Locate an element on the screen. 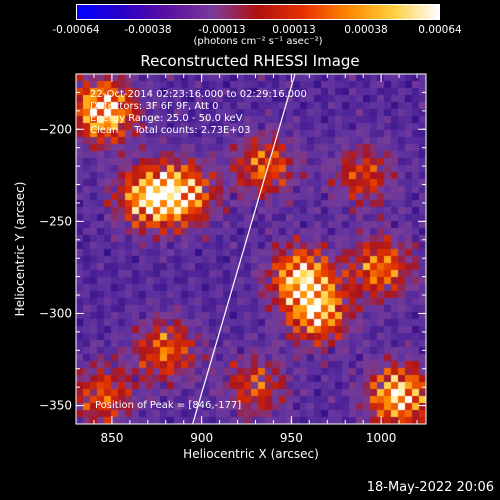 The width and height of the screenshot is (500, 500). x-axis-label: Heliocentric X (arcsec) is located at coordinates (251, 454).